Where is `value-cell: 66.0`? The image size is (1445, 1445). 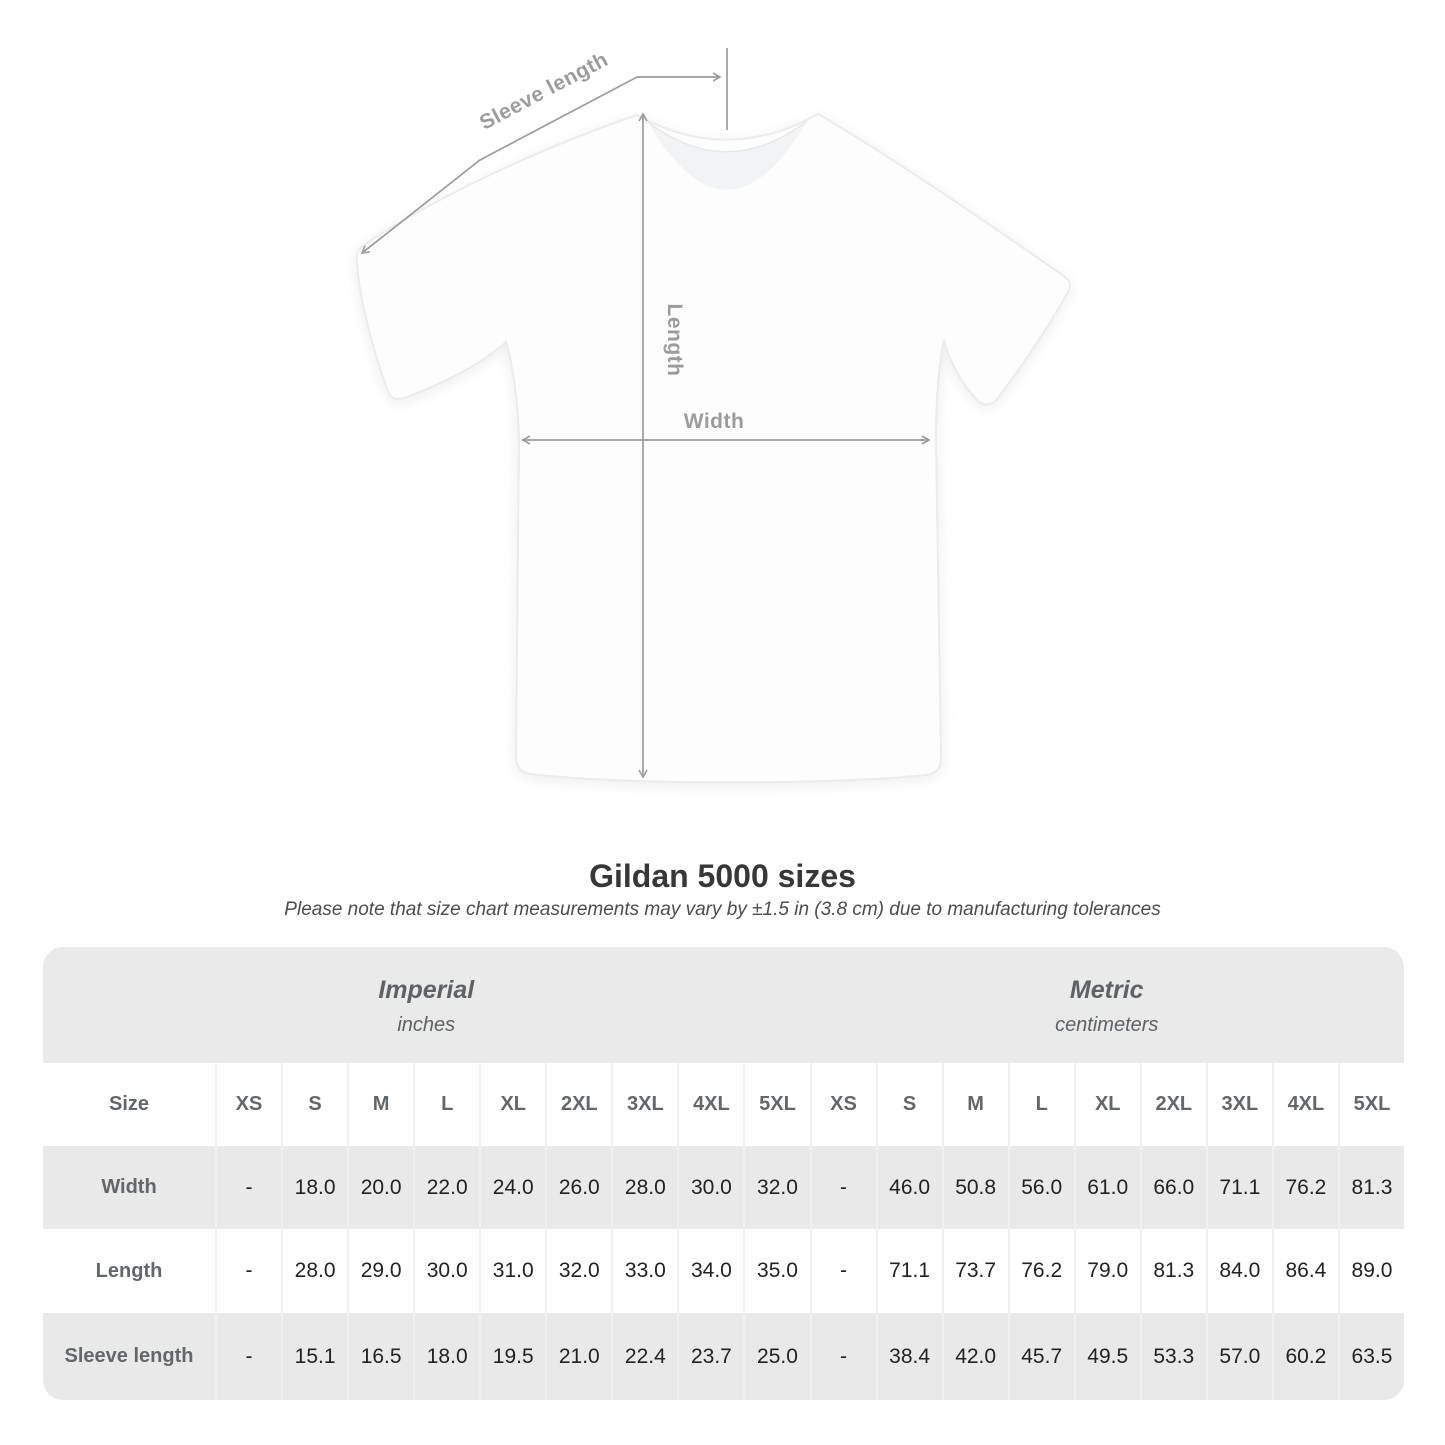
value-cell: 66.0 is located at coordinates (1172, 1187).